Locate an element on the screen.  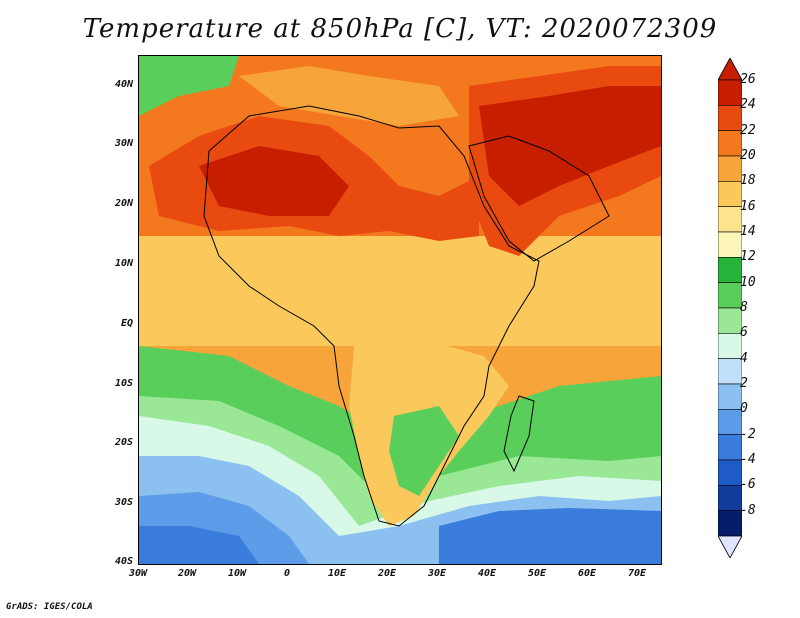
arabia-outline is located at coordinates (539, 198).